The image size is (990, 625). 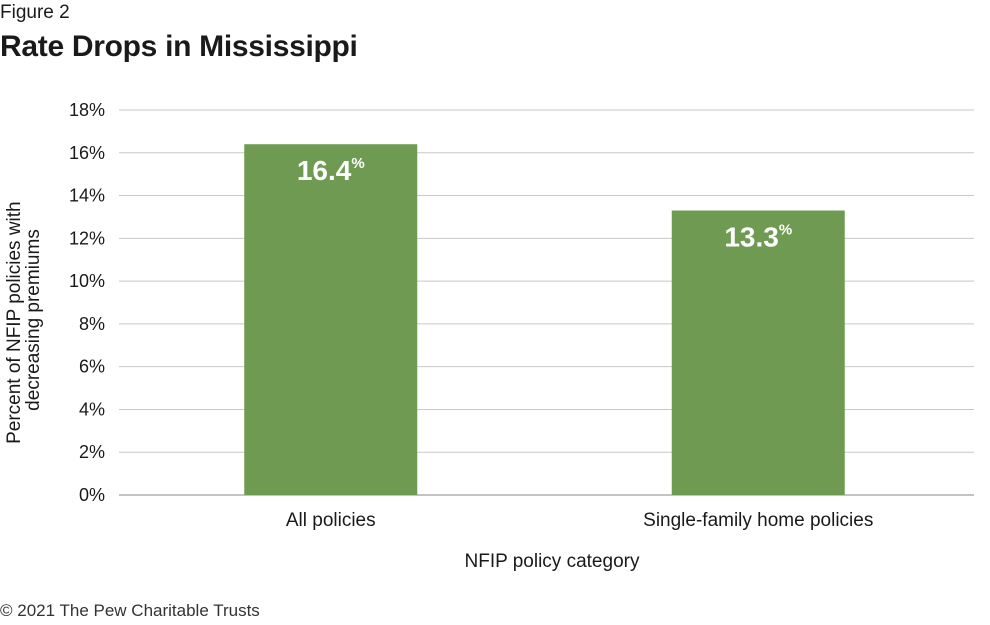 I want to click on y-axis-ticks: 0% 2% 4% 6% 8% 10% 12% 14% 16% 18%, so click(x=87, y=302).